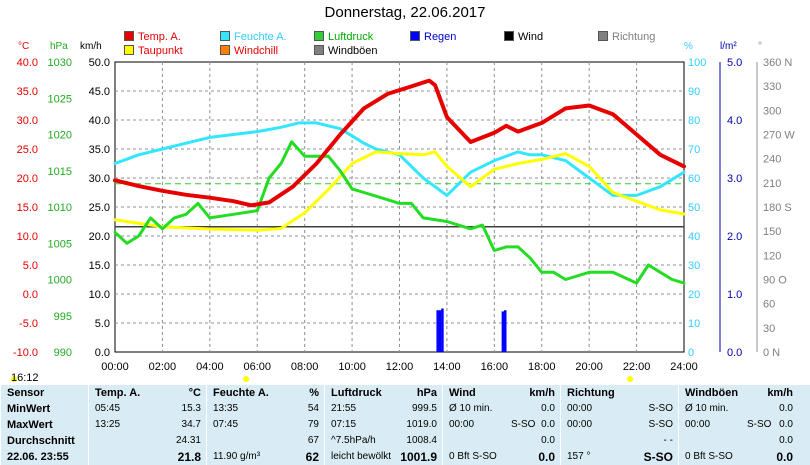  Describe the element at coordinates (775, 281) in the screenshot. I see `direction-tick-label: 90 O` at that location.